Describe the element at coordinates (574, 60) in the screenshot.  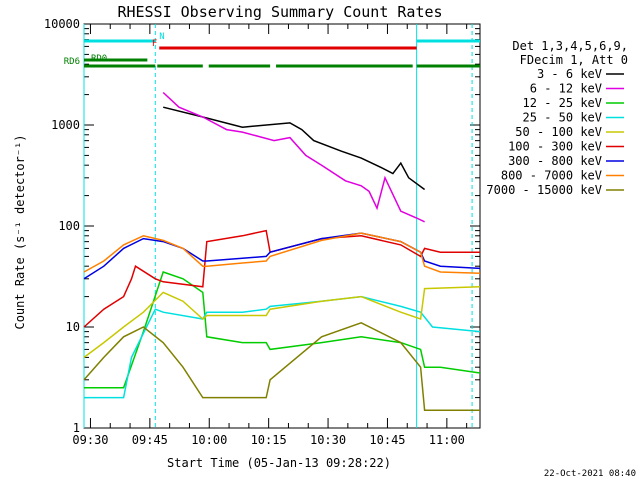
I see `legend-header: FDecim 1, Att 0` at that location.